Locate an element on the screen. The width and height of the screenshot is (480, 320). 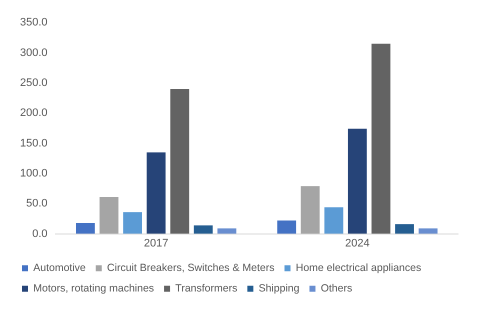
legend-label: Transformers is located at coordinates (206, 288).